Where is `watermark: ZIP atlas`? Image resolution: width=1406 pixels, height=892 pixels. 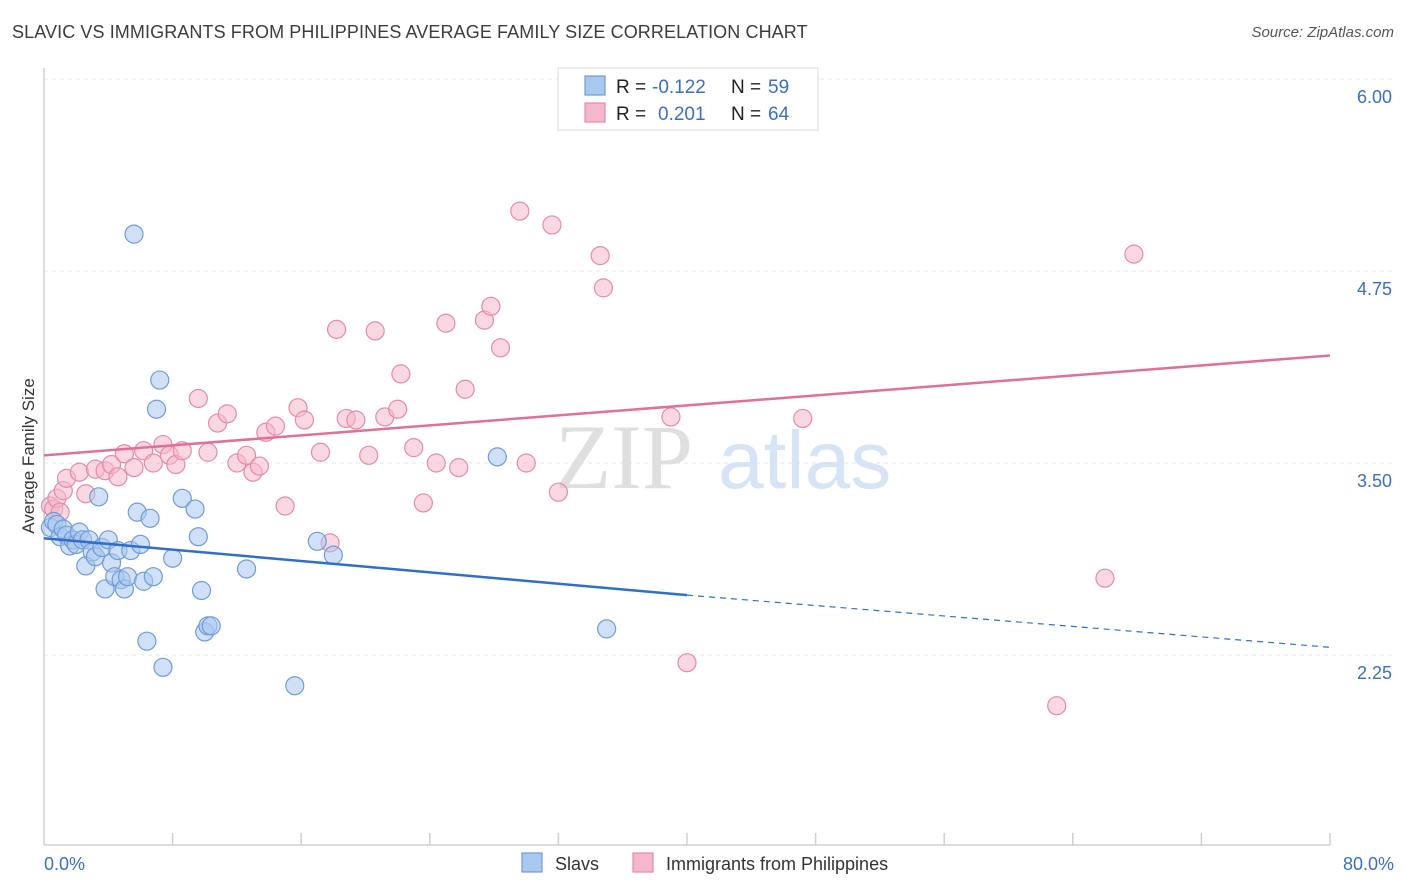 watermark: ZIP atlas is located at coordinates (723, 457).